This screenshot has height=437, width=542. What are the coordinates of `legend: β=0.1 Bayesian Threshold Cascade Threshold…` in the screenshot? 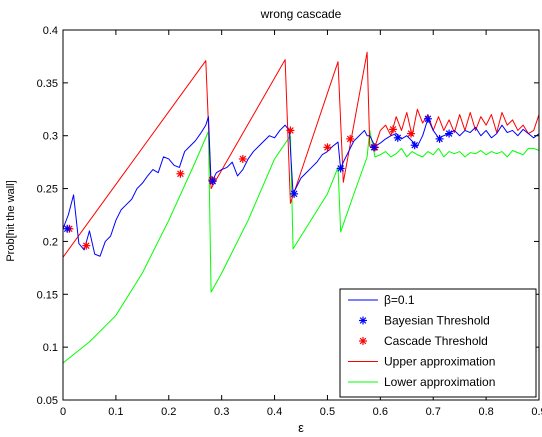 It's located at (438, 343).